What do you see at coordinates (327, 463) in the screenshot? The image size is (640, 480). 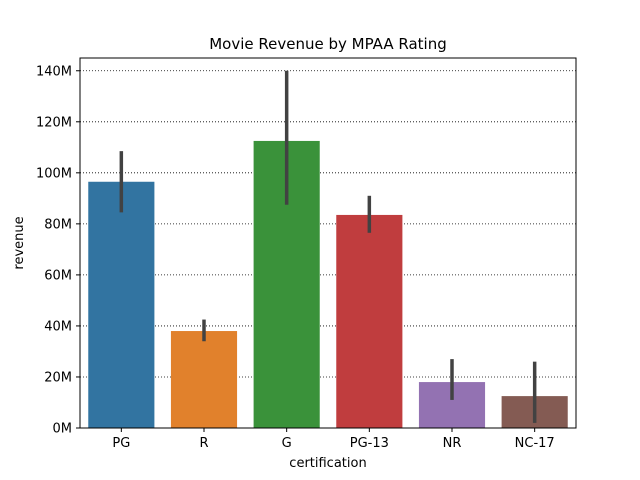 I see `x-axis-label: certification` at bounding box center [327, 463].